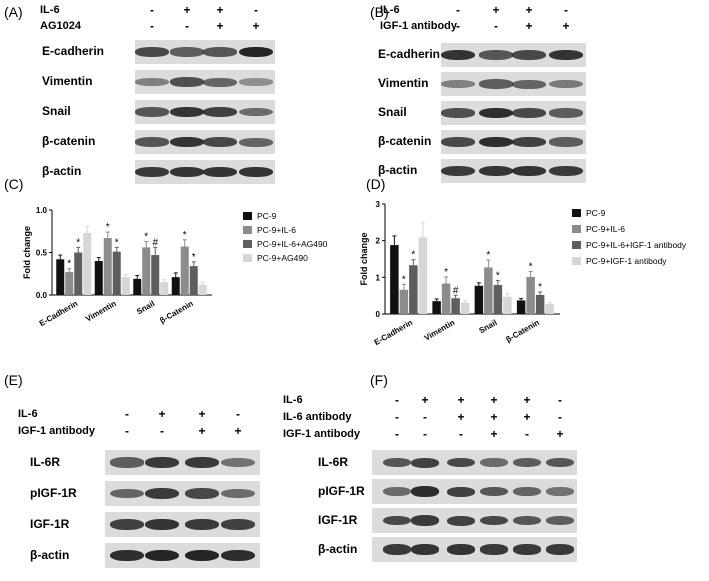 The height and width of the screenshot is (581, 709). What do you see at coordinates (155, 242) in the screenshot?
I see `significance-mark: #` at bounding box center [155, 242].